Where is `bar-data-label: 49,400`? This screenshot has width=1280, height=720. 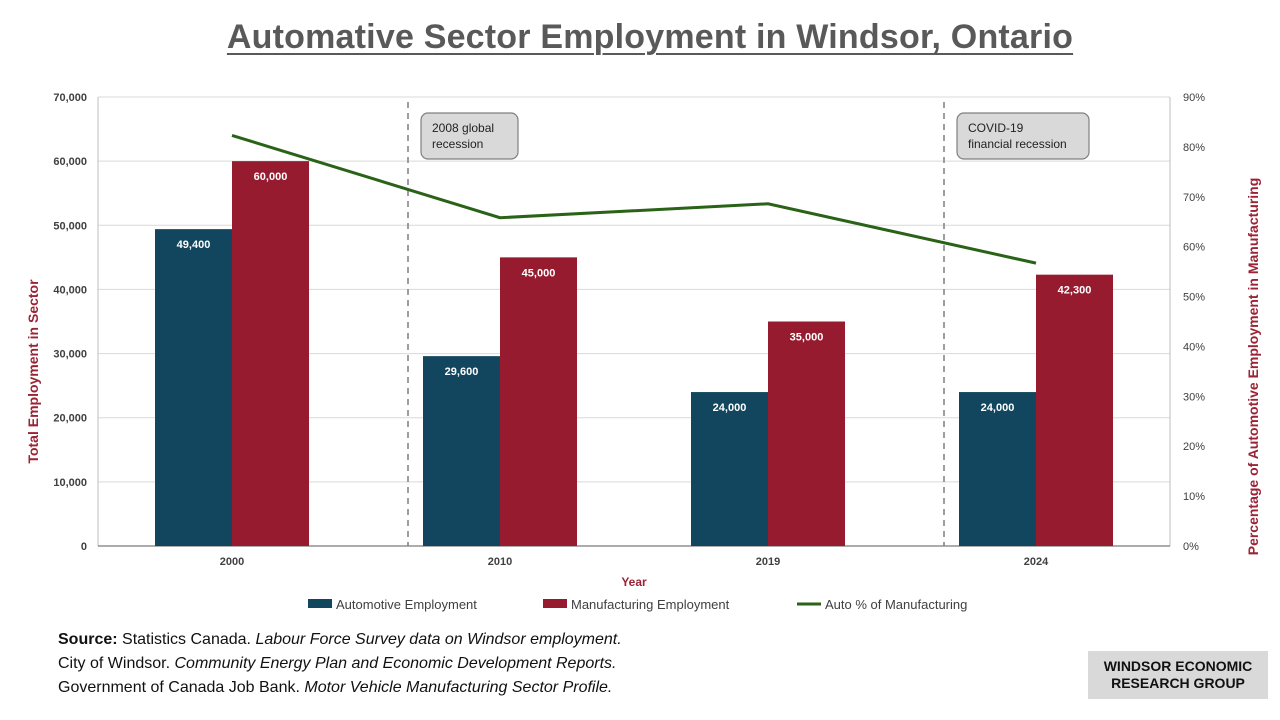
bar-data-label: 49,400 is located at coordinates (194, 245).